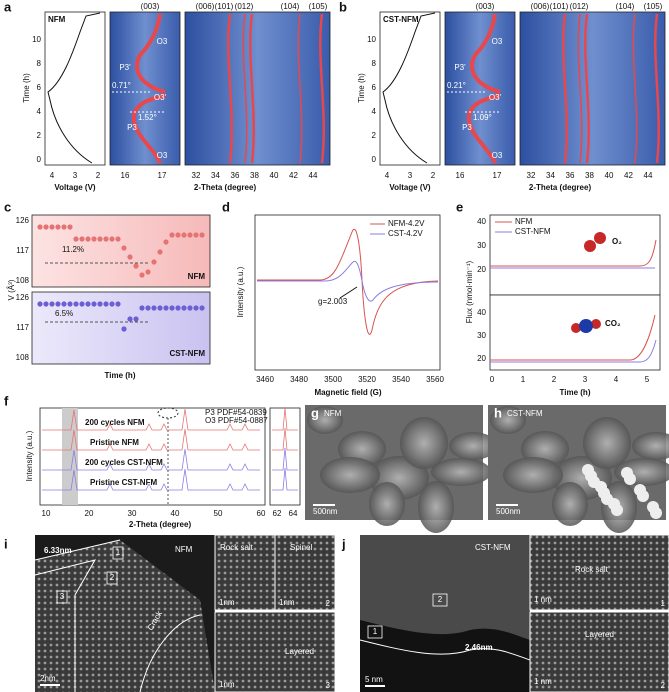  What do you see at coordinates (23, 220) in the screenshot?
I see `y-tick-label: 126` at bounding box center [23, 220].